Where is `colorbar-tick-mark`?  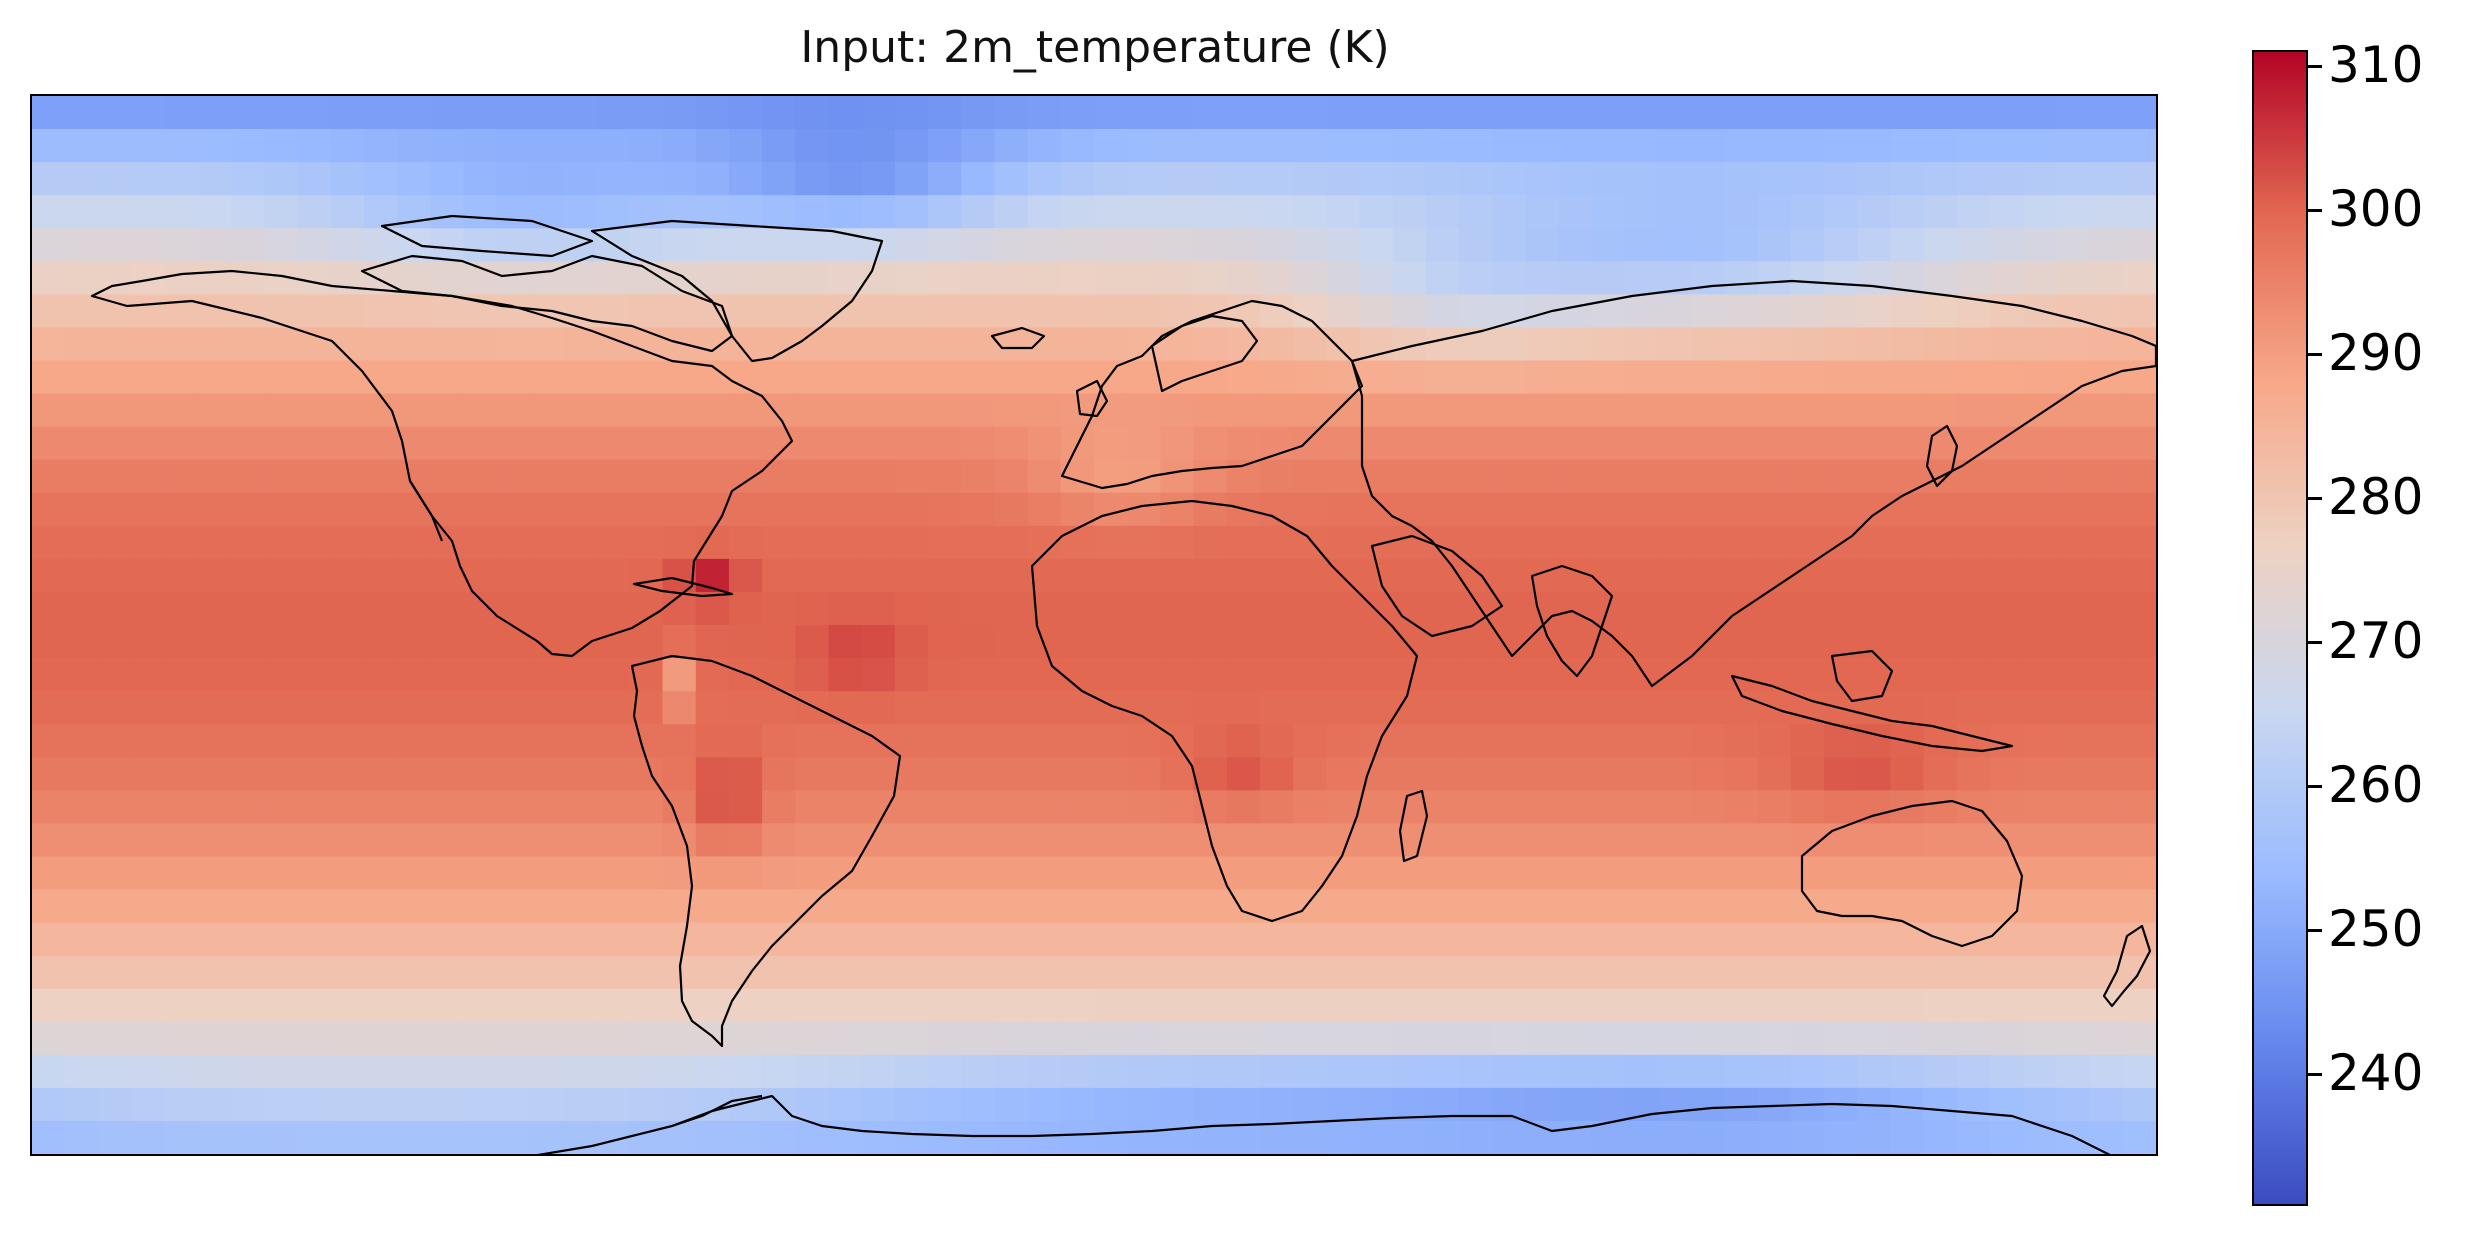
colorbar-tick-mark is located at coordinates (2315, 1074).